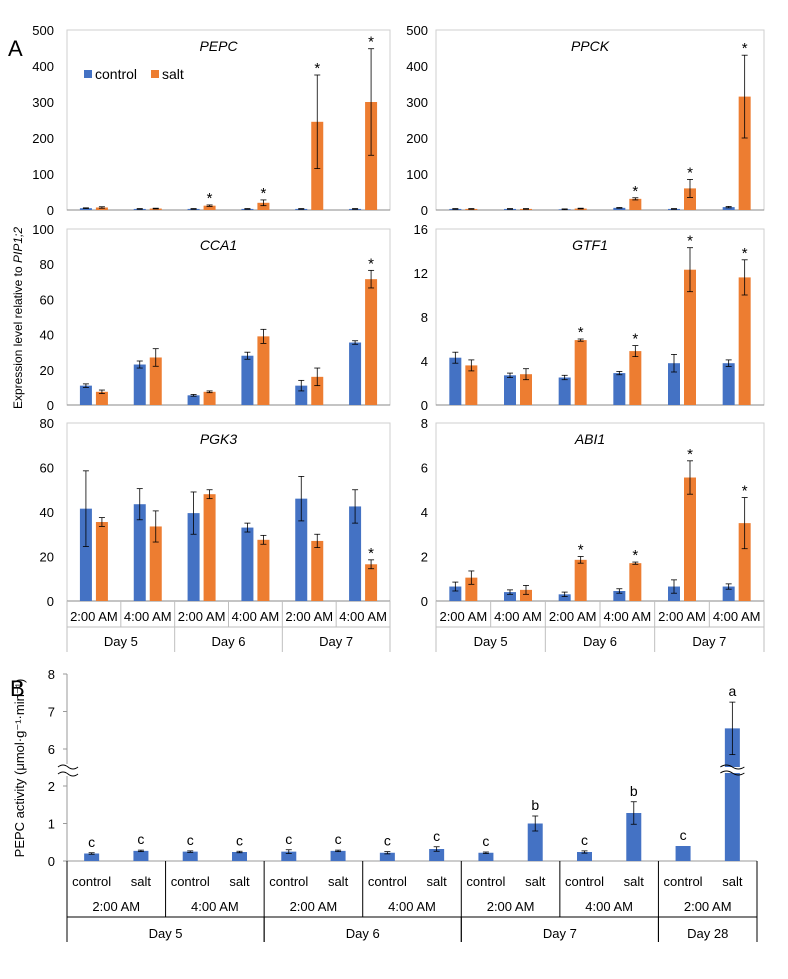 The width and height of the screenshot is (788, 979). Describe the element at coordinates (51, 824) in the screenshot. I see `y-tick-label: 1` at that location.